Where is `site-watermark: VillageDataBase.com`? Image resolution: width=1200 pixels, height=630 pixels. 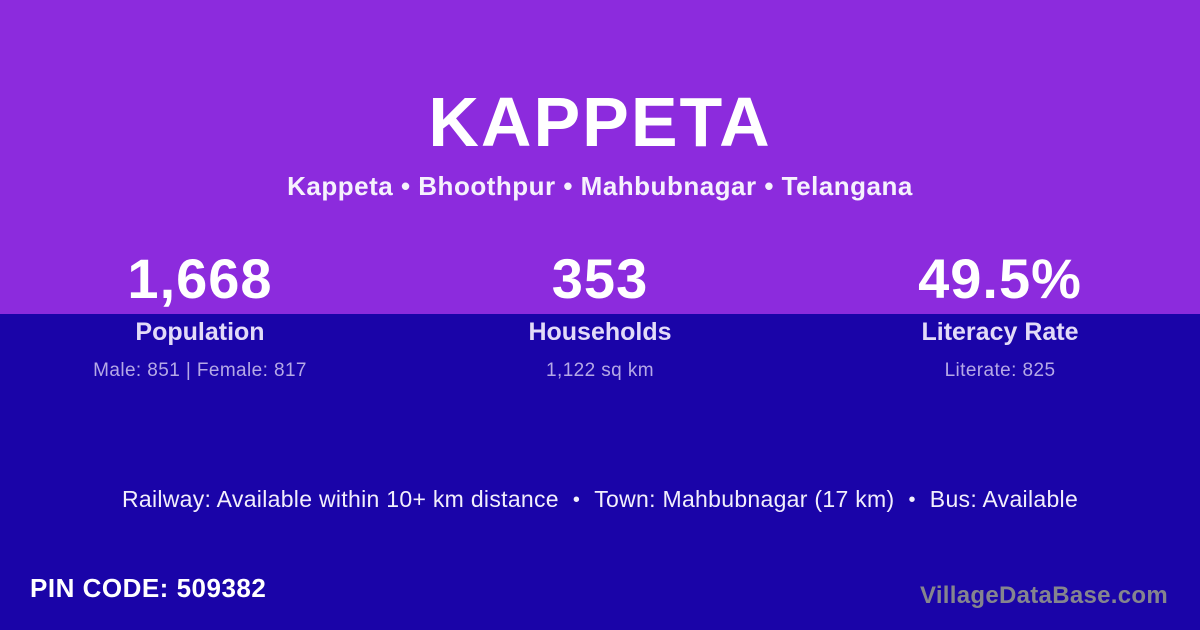
site-watermark: VillageDataBase.com is located at coordinates (1043, 595).